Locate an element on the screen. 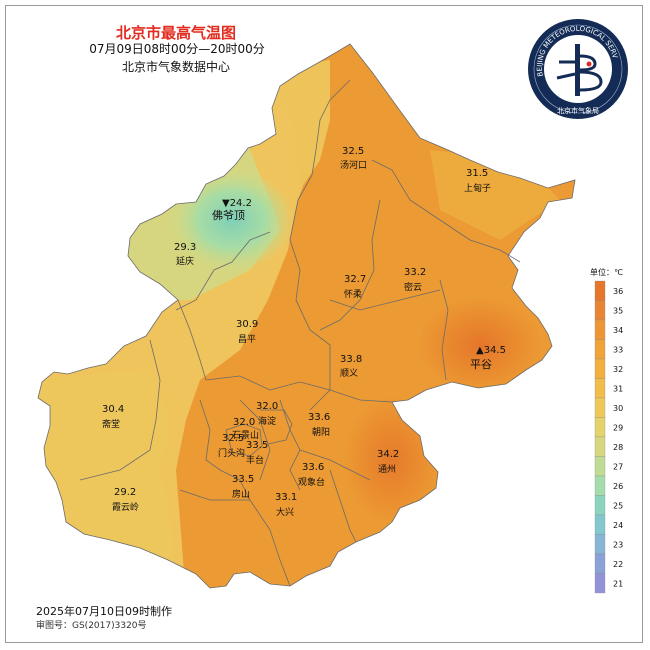 The image size is (650, 650). svg-text: 33.1 is located at coordinates (286, 497).